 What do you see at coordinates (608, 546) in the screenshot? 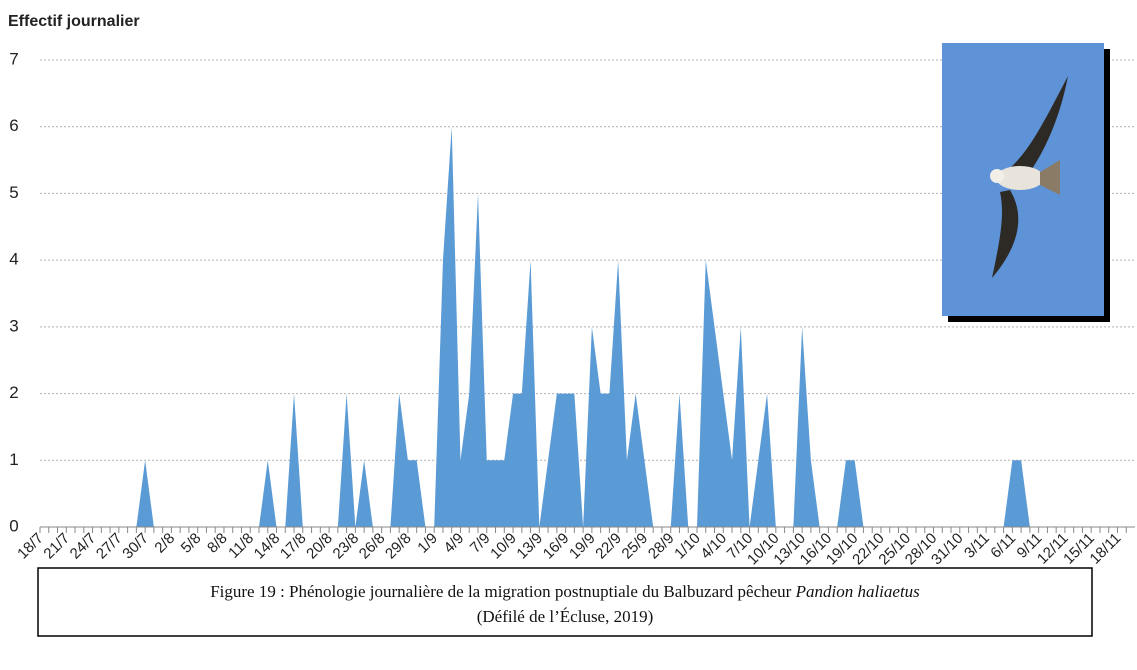
I see `x-tick-label: 22/9` at bounding box center [608, 546].